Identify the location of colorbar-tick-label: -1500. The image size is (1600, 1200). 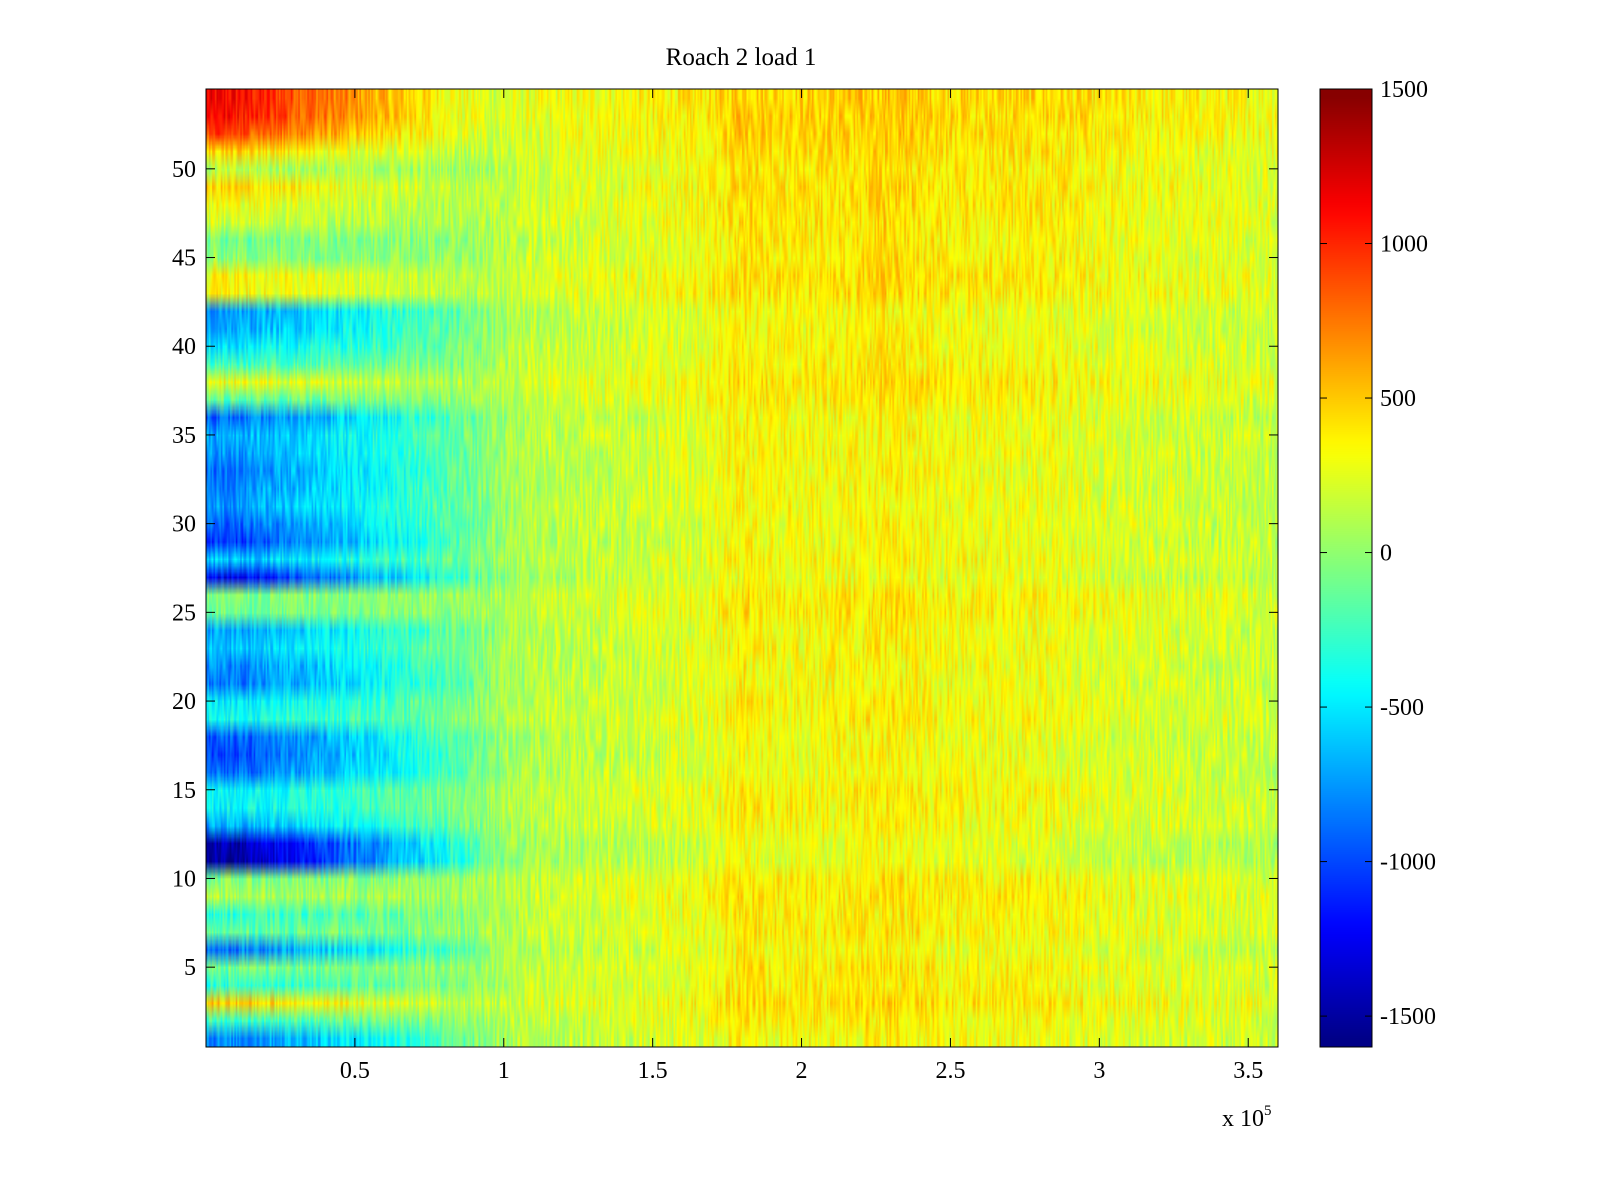
(1408, 1017).